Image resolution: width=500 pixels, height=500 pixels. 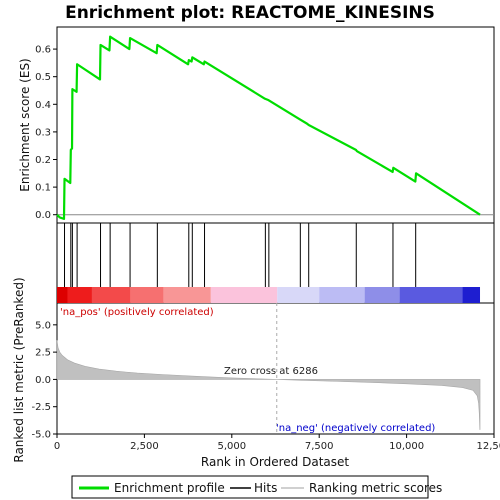 I want to click on es-y-tick-label: 0.1, so click(x=43, y=188).